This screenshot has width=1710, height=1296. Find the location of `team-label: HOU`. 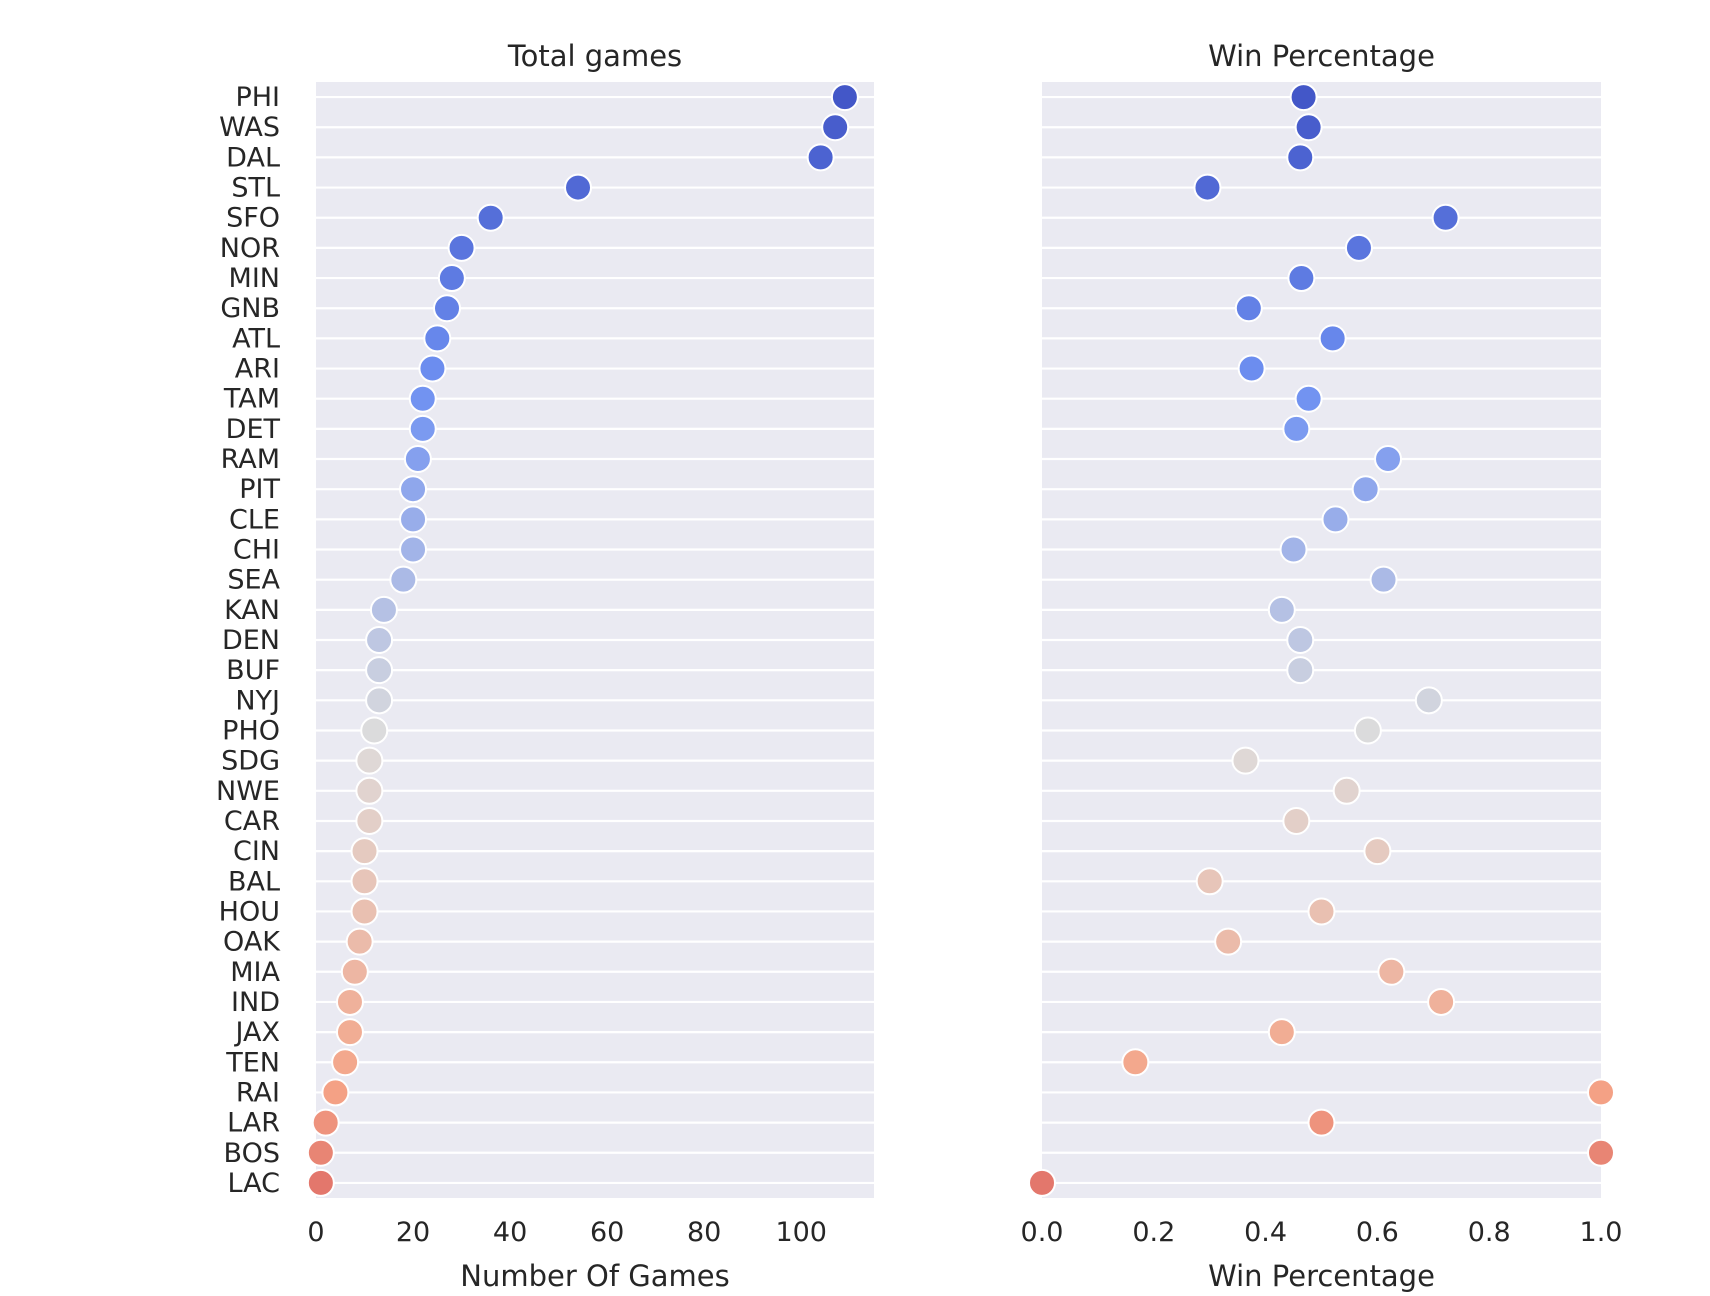

team-label: HOU is located at coordinates (249, 911).